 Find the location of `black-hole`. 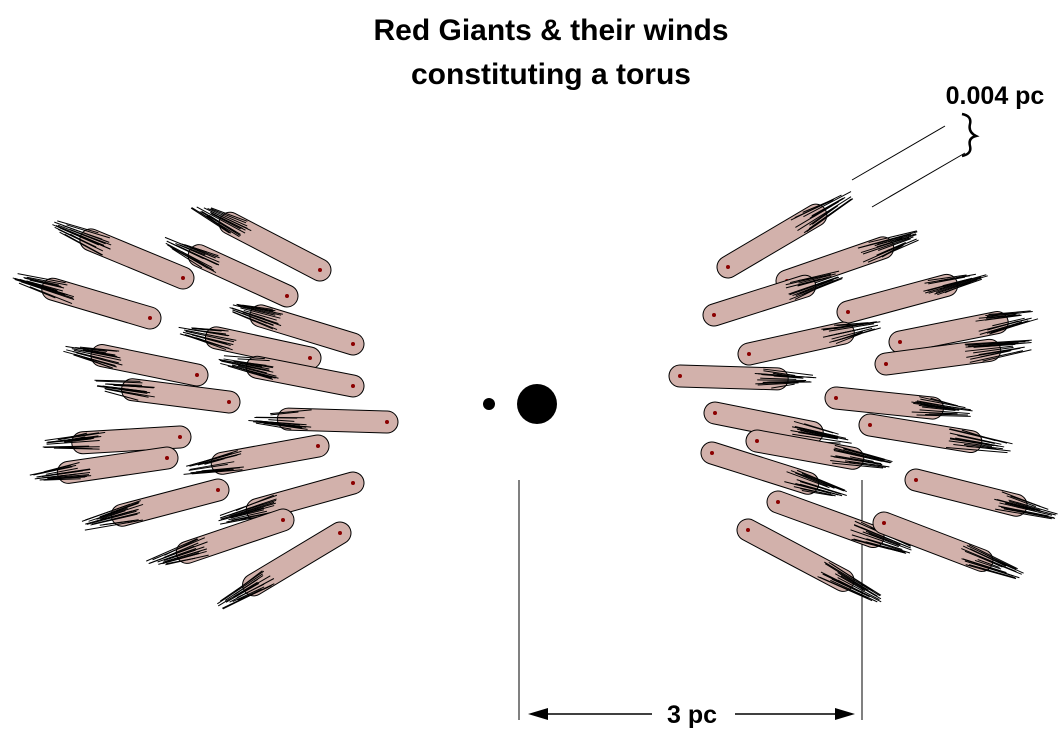

black-hole is located at coordinates (537, 404).